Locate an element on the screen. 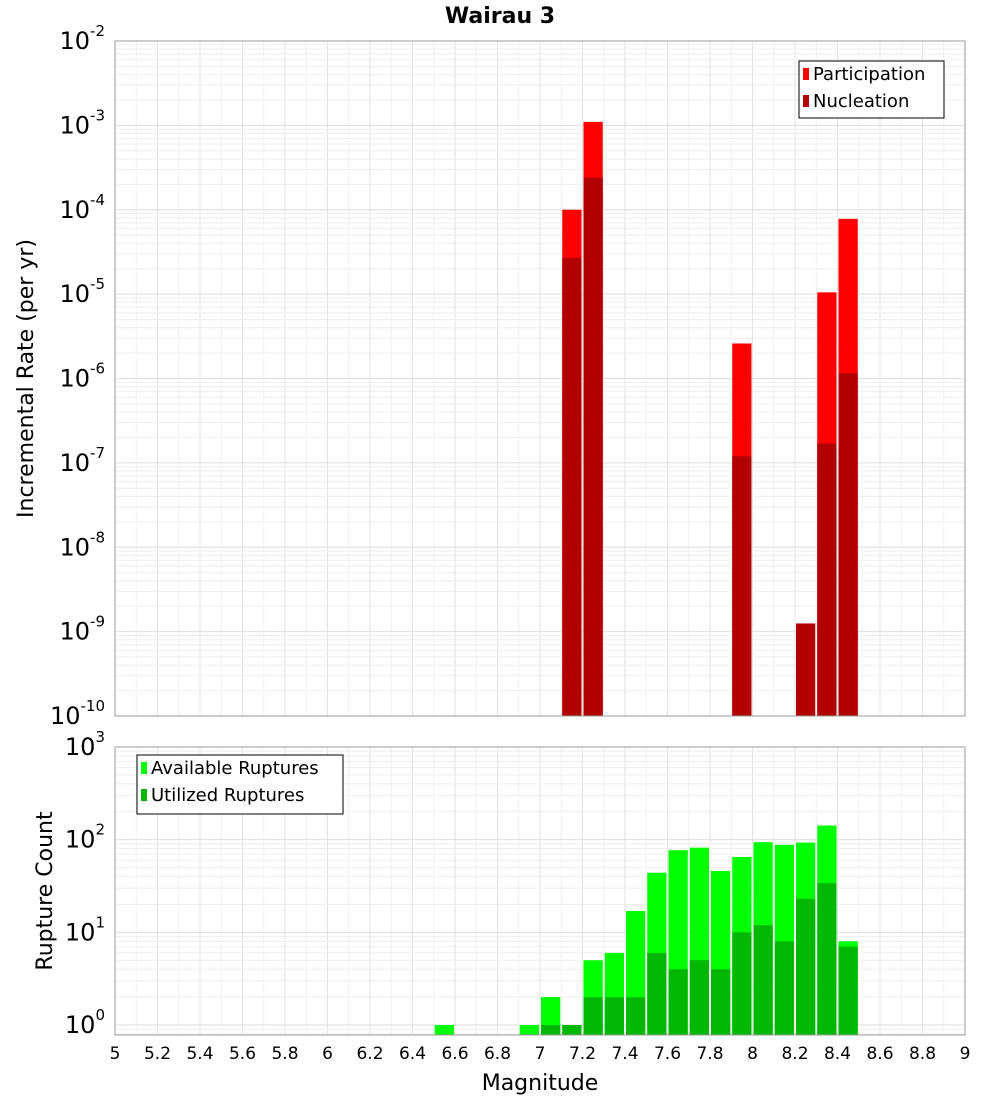 The width and height of the screenshot is (1000, 1100). x-tick-label: 7.4 is located at coordinates (624, 1054).